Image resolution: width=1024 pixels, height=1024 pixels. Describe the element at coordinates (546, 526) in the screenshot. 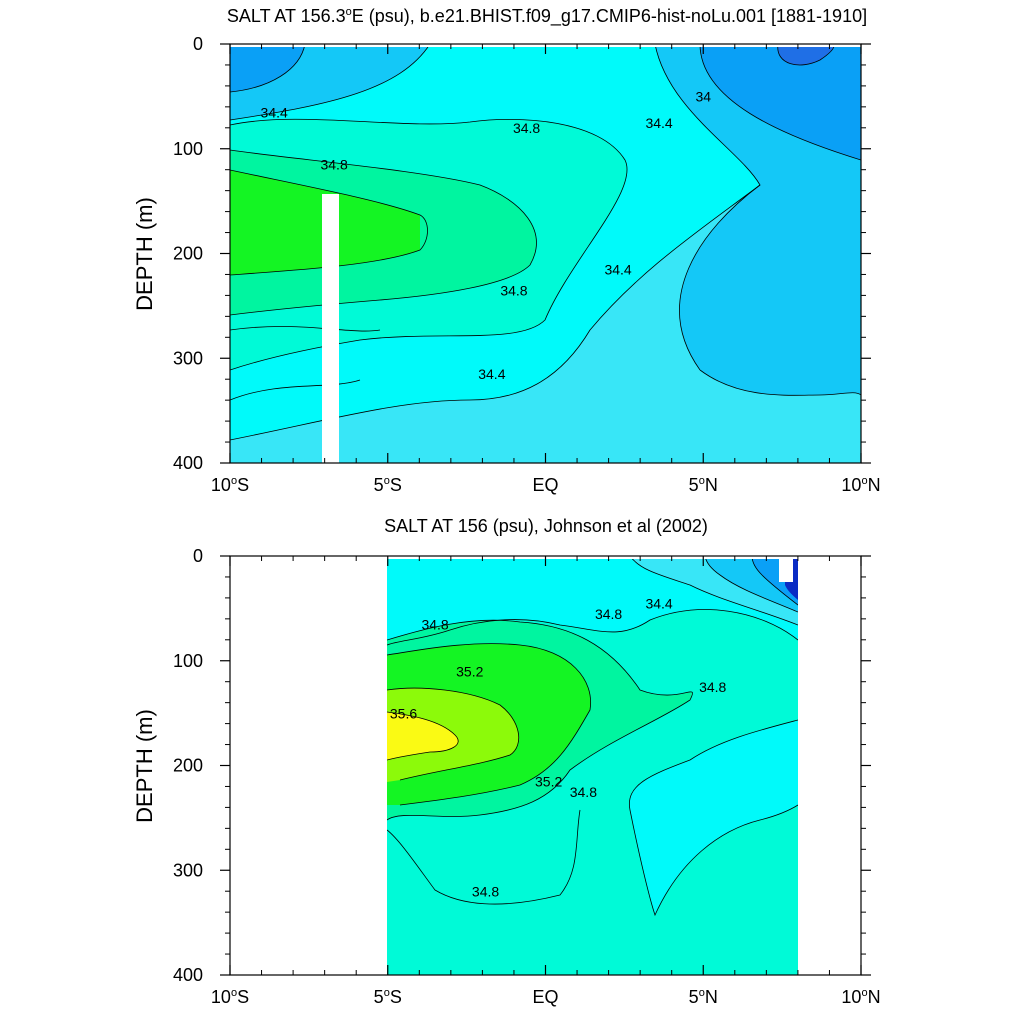

I see `bottom-title: SALT AT 156 (psu), Johnson et al (2002)` at that location.